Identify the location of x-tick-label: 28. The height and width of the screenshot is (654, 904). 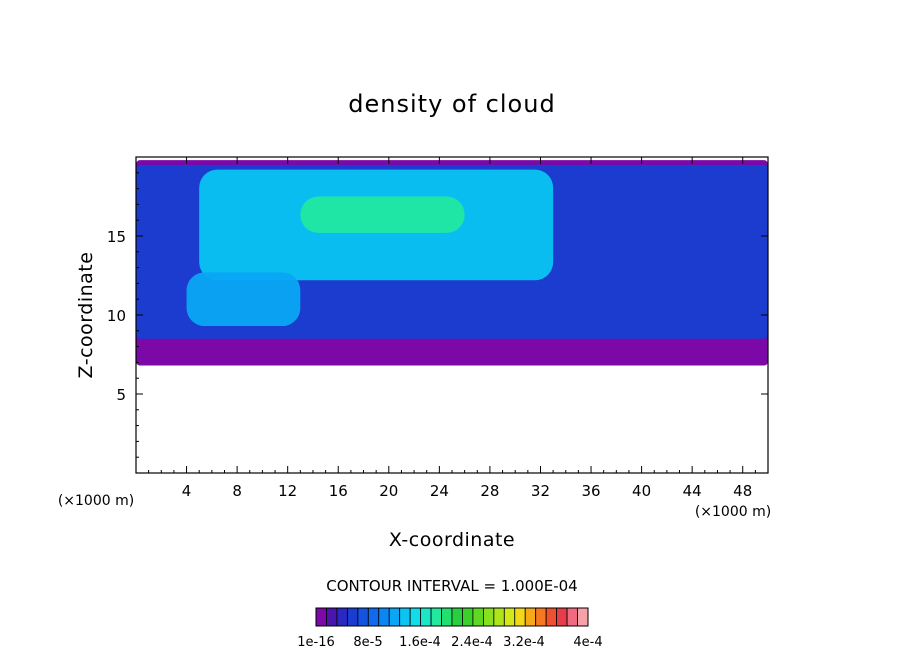
(489, 491).